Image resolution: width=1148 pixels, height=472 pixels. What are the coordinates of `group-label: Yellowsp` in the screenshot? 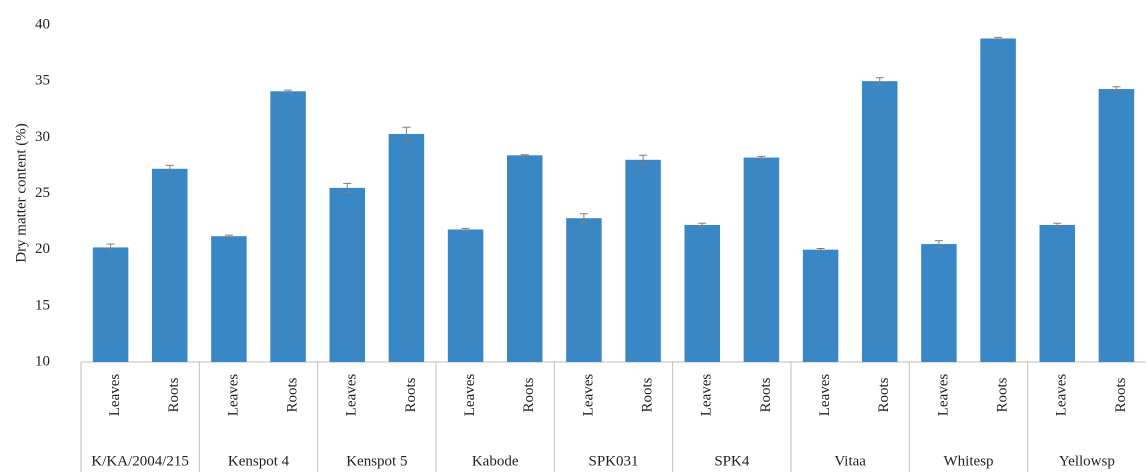 It's located at (1087, 461).